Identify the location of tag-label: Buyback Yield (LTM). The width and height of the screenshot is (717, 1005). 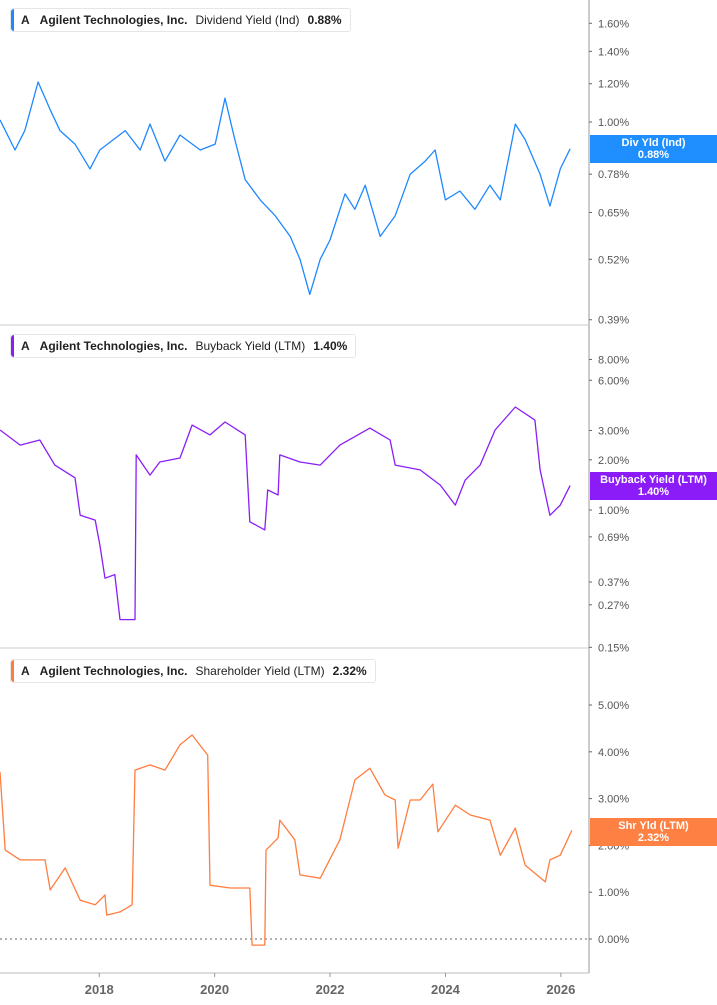
(653, 480).